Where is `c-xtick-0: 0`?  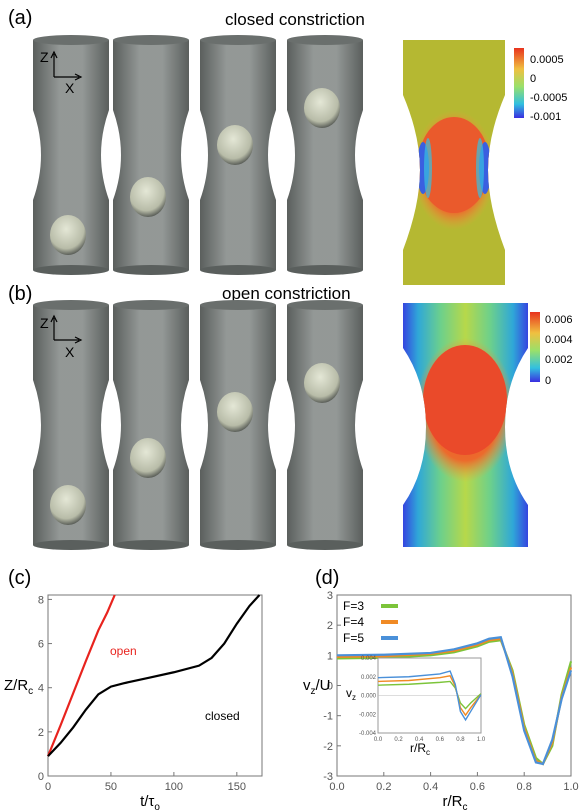 c-xtick-0: 0 is located at coordinates (48, 787).